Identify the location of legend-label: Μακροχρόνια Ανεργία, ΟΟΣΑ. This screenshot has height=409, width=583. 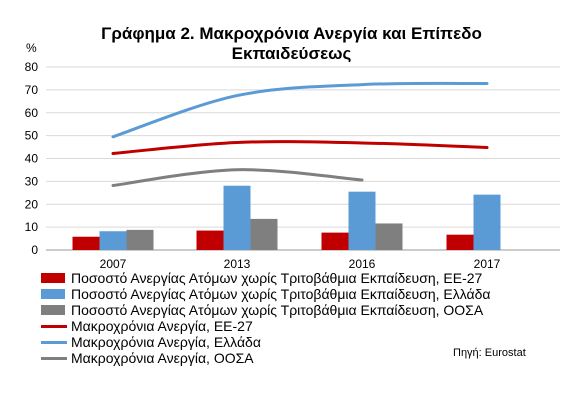
(162, 358).